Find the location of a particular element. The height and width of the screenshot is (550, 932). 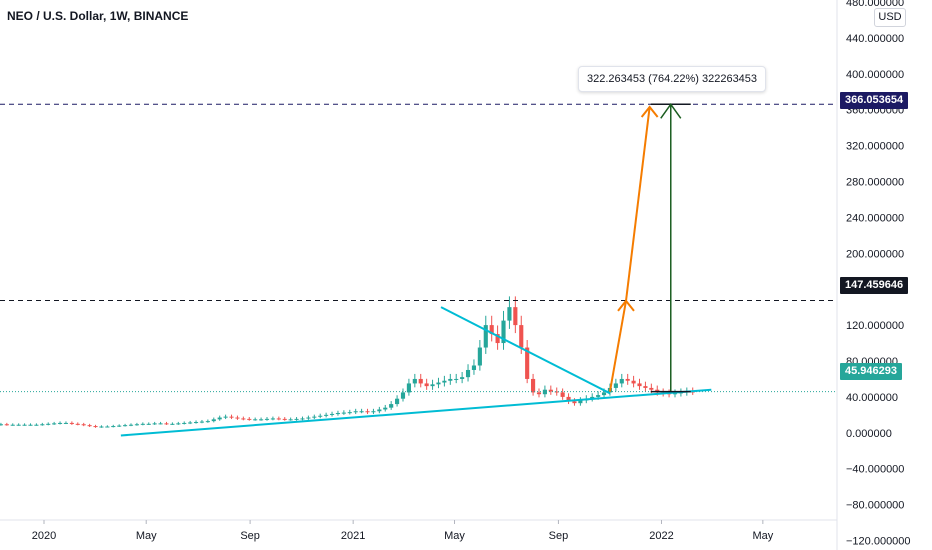

target-price-tag: 366.053654 is located at coordinates (874, 100).